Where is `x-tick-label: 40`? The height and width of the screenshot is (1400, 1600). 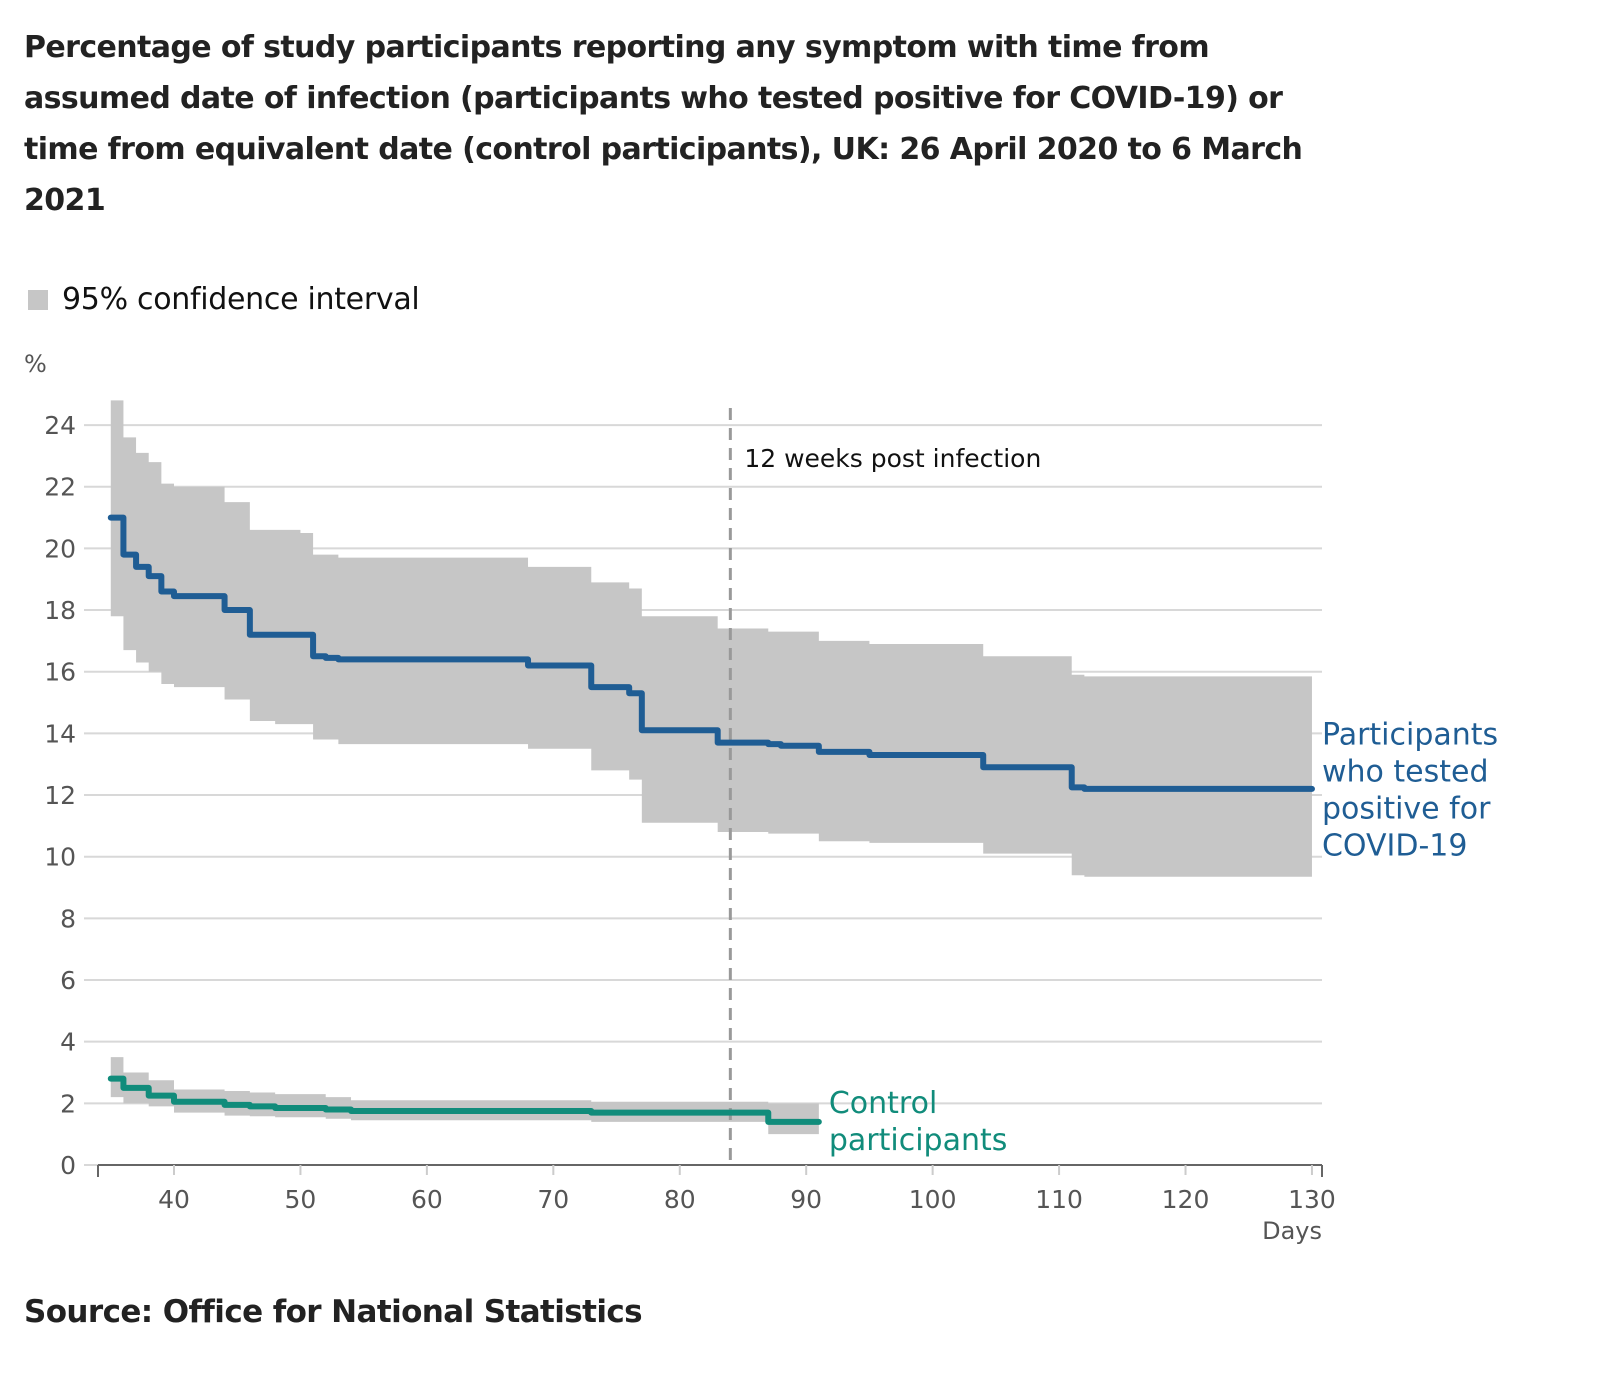
x-tick-label: 40 is located at coordinates (174, 1199).